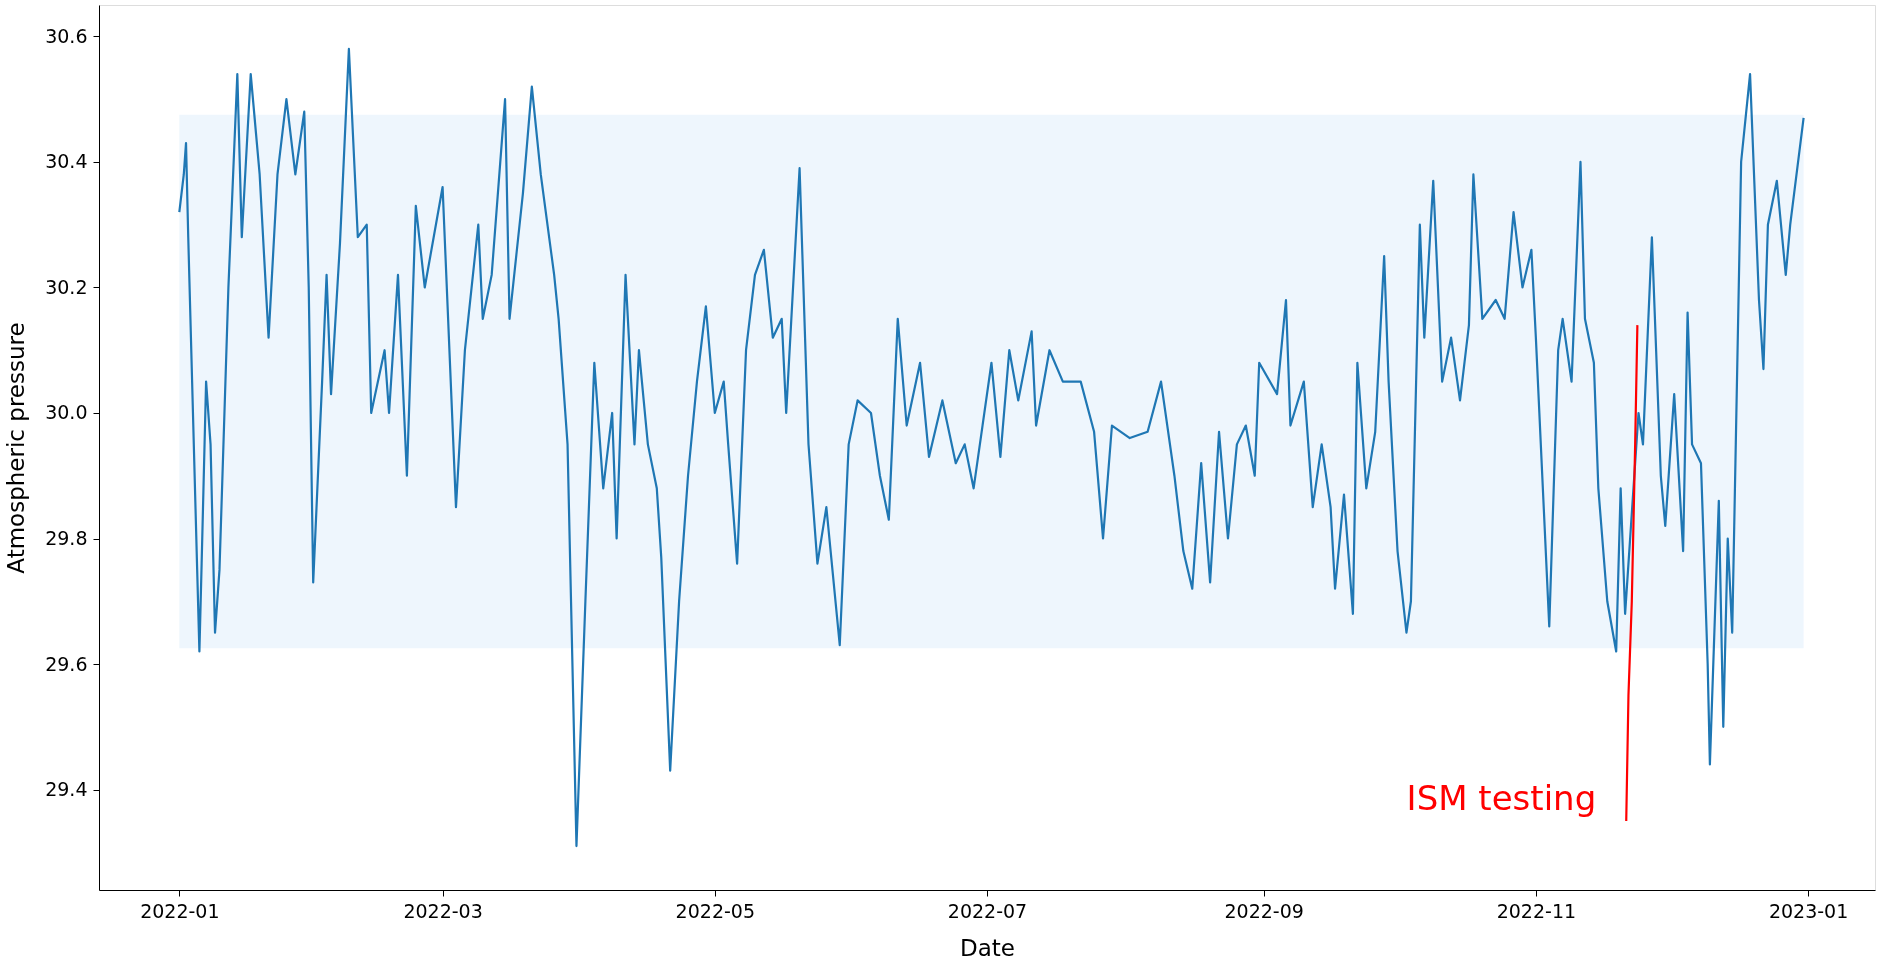 Image resolution: width=1893 pixels, height=976 pixels. What do you see at coordinates (1536, 910) in the screenshot?
I see `x-tick-label: 2022-11` at bounding box center [1536, 910].